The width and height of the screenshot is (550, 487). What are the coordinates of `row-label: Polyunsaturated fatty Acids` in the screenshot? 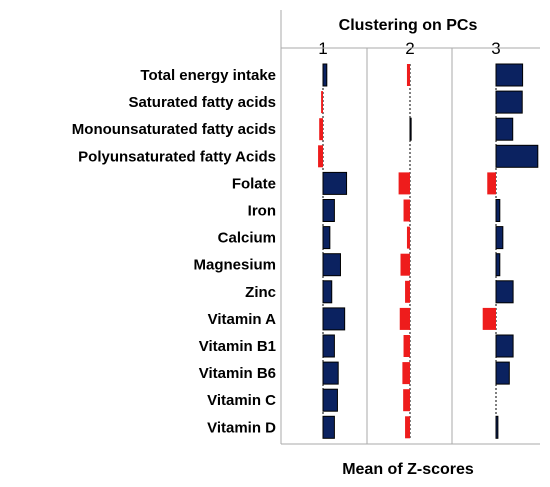 It's located at (177, 156).